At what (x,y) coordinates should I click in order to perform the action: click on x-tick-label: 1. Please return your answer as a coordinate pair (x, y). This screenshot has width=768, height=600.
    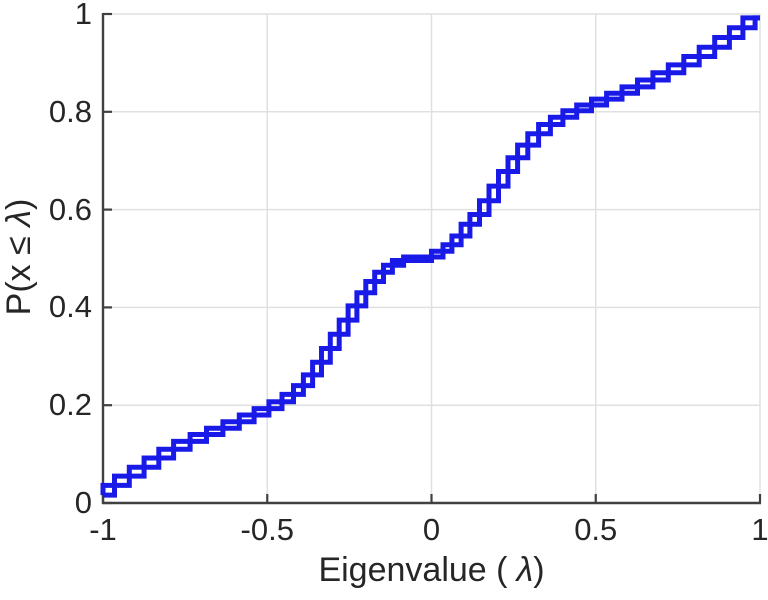
    Looking at the image, I should click on (759, 529).